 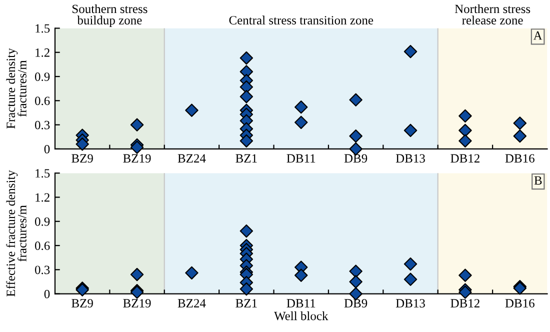 What do you see at coordinates (492, 14) in the screenshot?
I see `band-label: Northern stress release zone` at bounding box center [492, 14].